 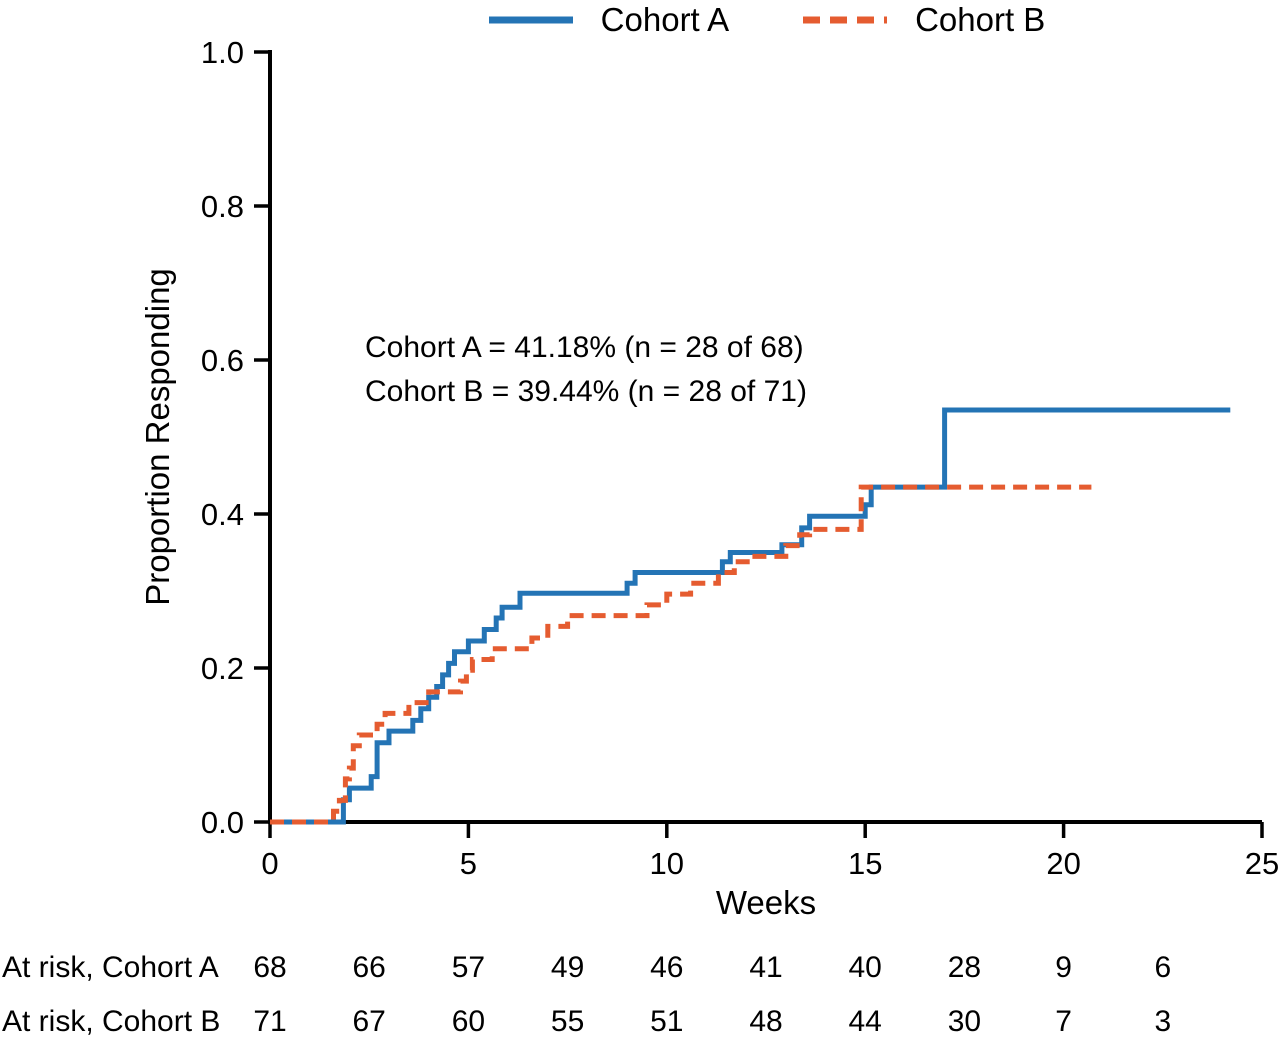 I want to click on y-tick-label: 0.8, so click(x=222, y=206).